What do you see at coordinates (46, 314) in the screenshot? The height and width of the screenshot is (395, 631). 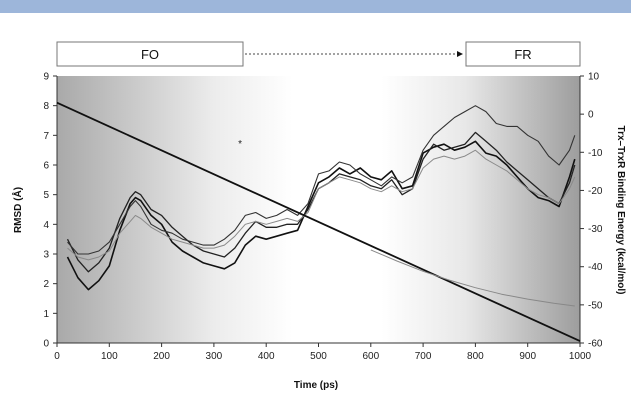 I see `y-tick-label: 1` at bounding box center [46, 314].